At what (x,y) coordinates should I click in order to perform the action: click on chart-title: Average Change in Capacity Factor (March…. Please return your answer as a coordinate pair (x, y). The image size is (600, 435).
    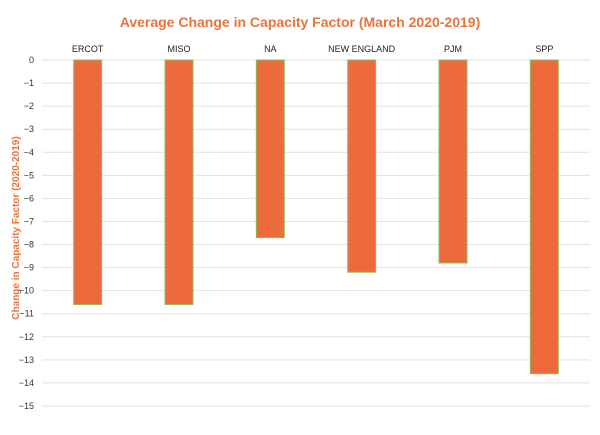
    Looking at the image, I should click on (300, 22).